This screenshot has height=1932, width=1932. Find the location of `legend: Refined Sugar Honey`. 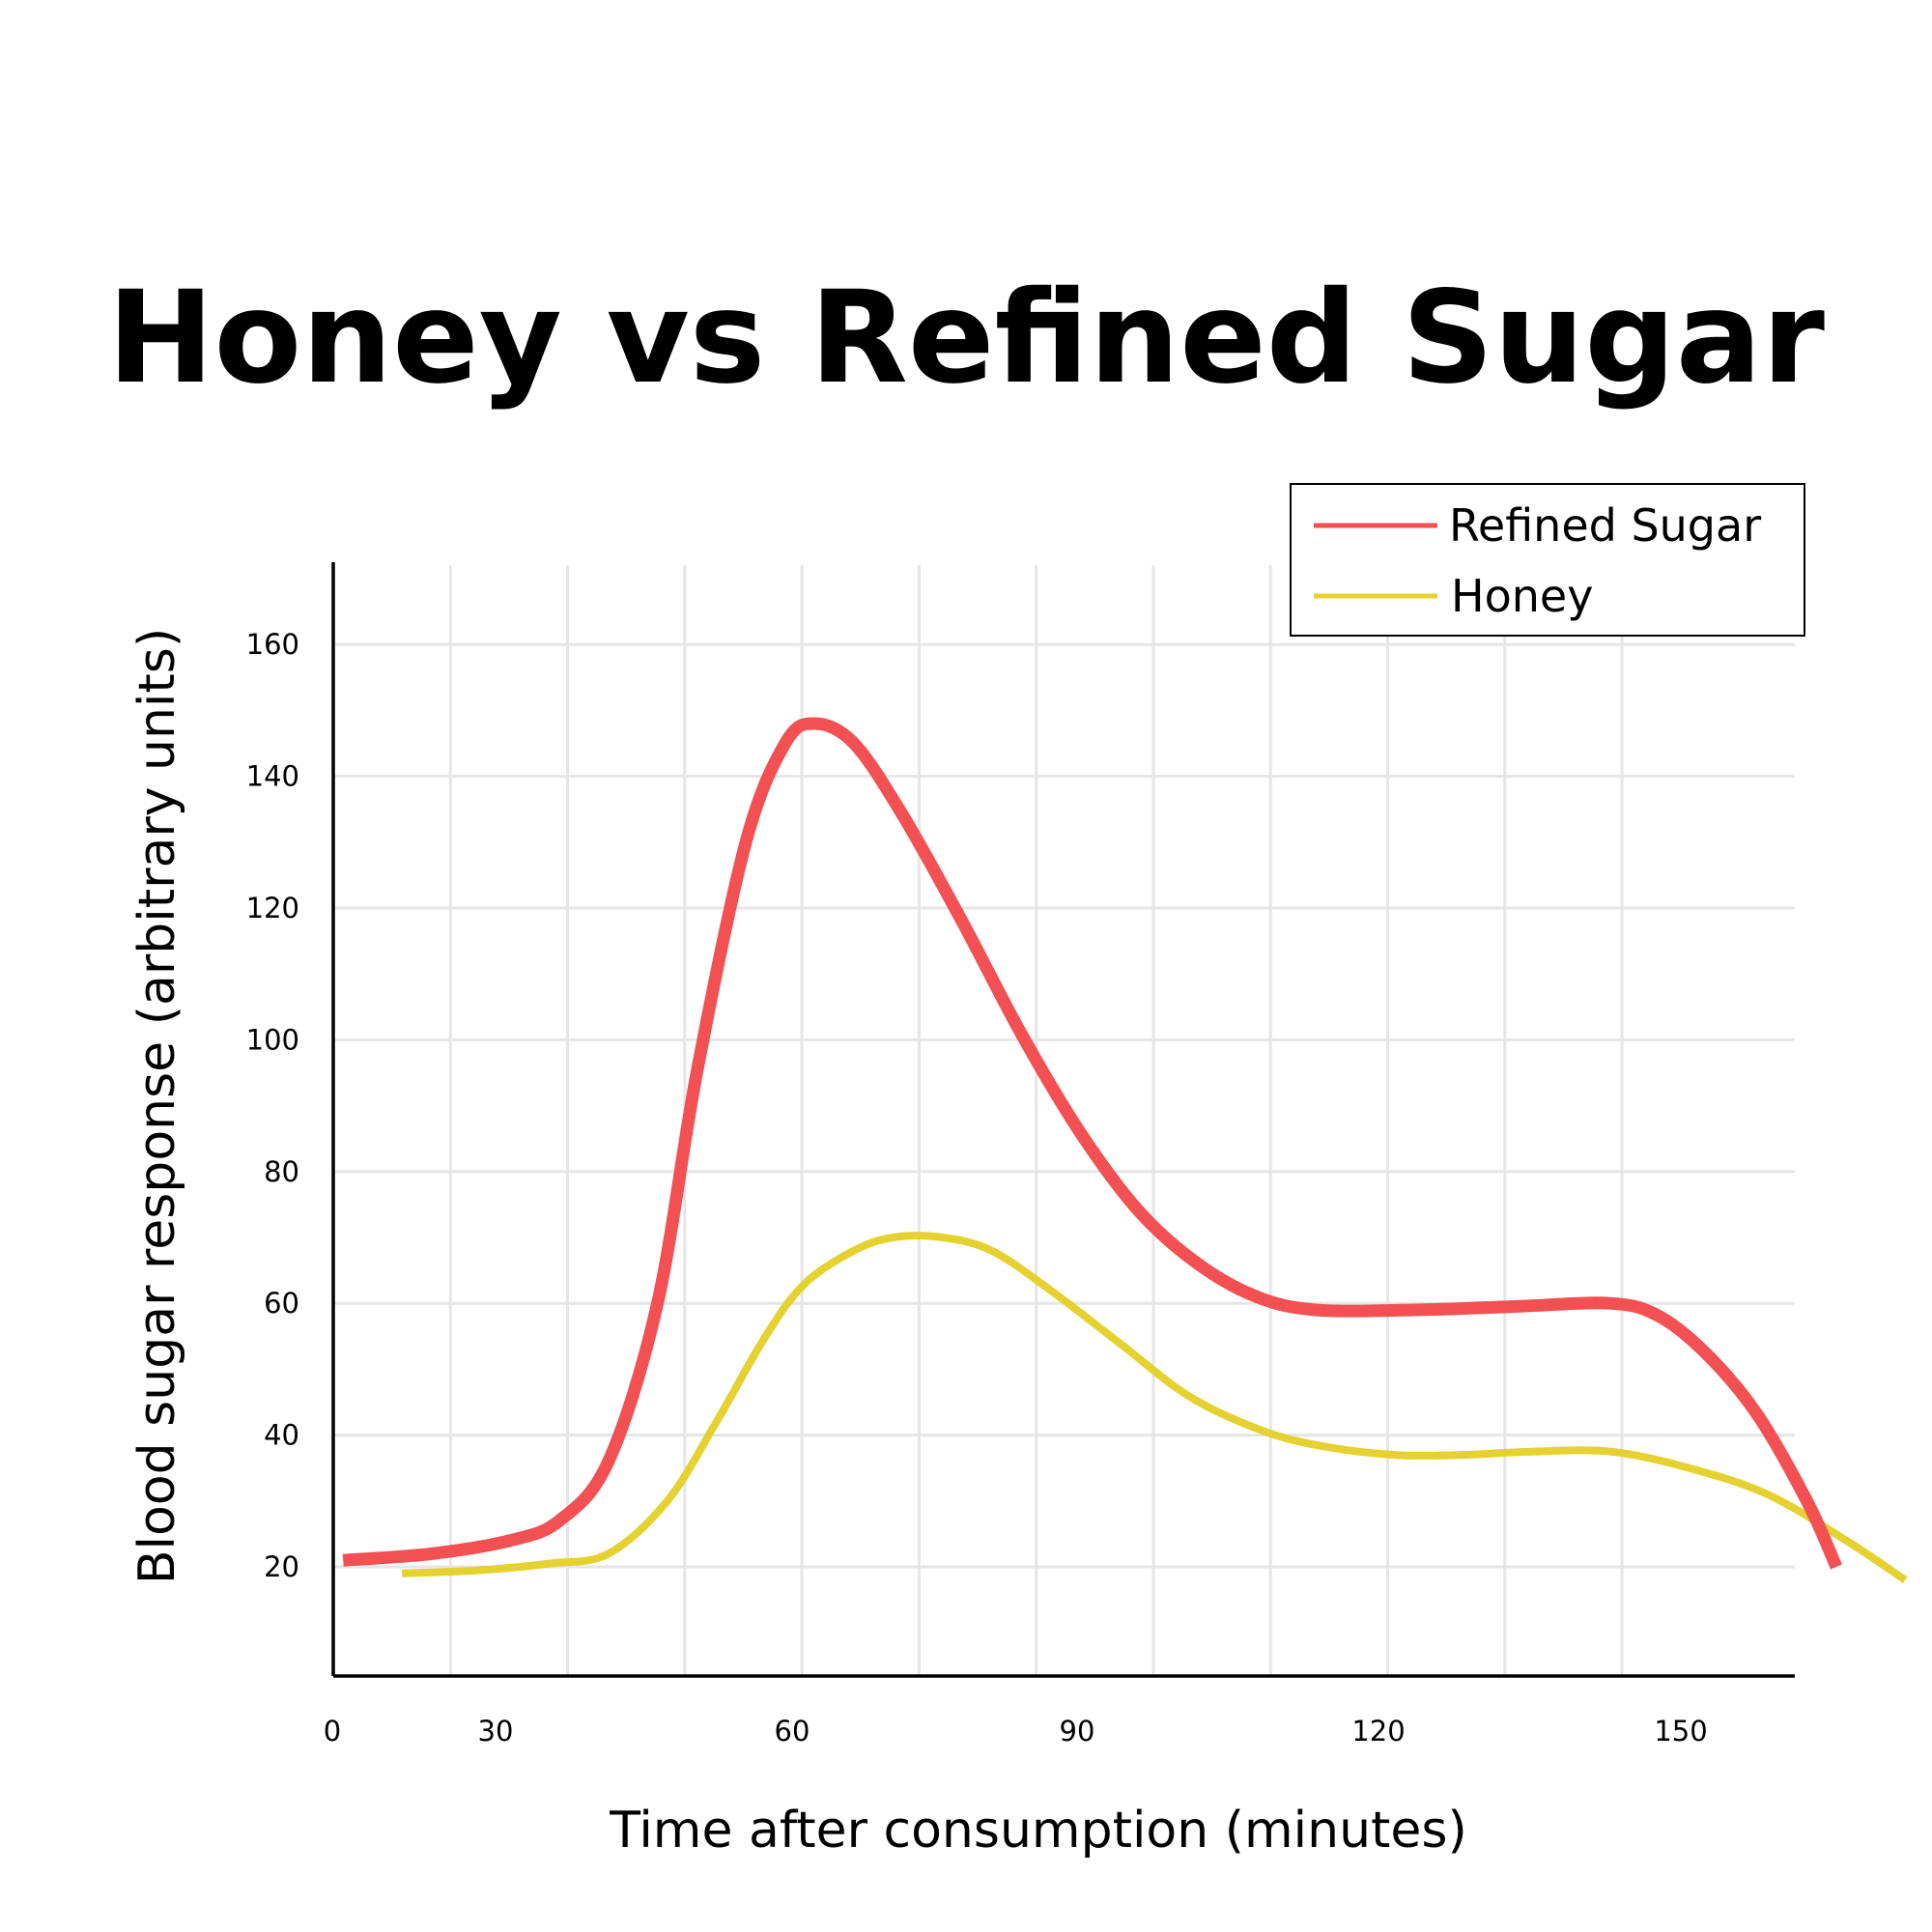

legend: Refined Sugar Honey is located at coordinates (1547, 560).